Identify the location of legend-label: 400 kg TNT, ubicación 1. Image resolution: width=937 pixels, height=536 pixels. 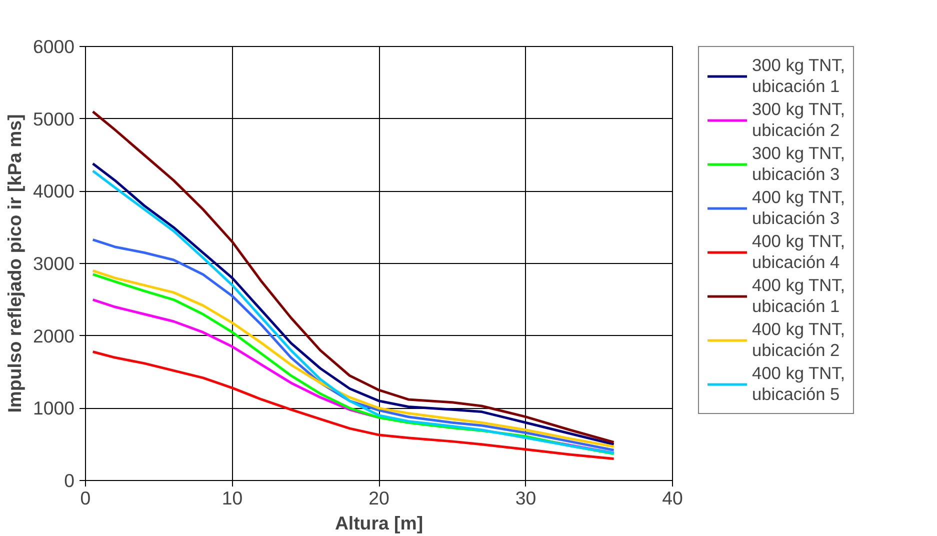
(799, 296).